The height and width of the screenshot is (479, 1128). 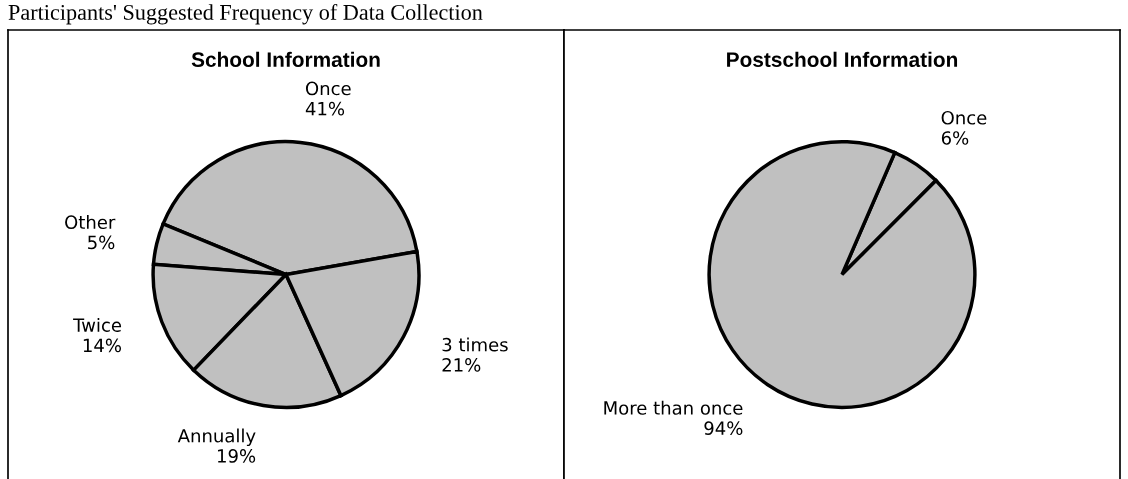 I want to click on data-label: 19%, so click(x=236, y=456).